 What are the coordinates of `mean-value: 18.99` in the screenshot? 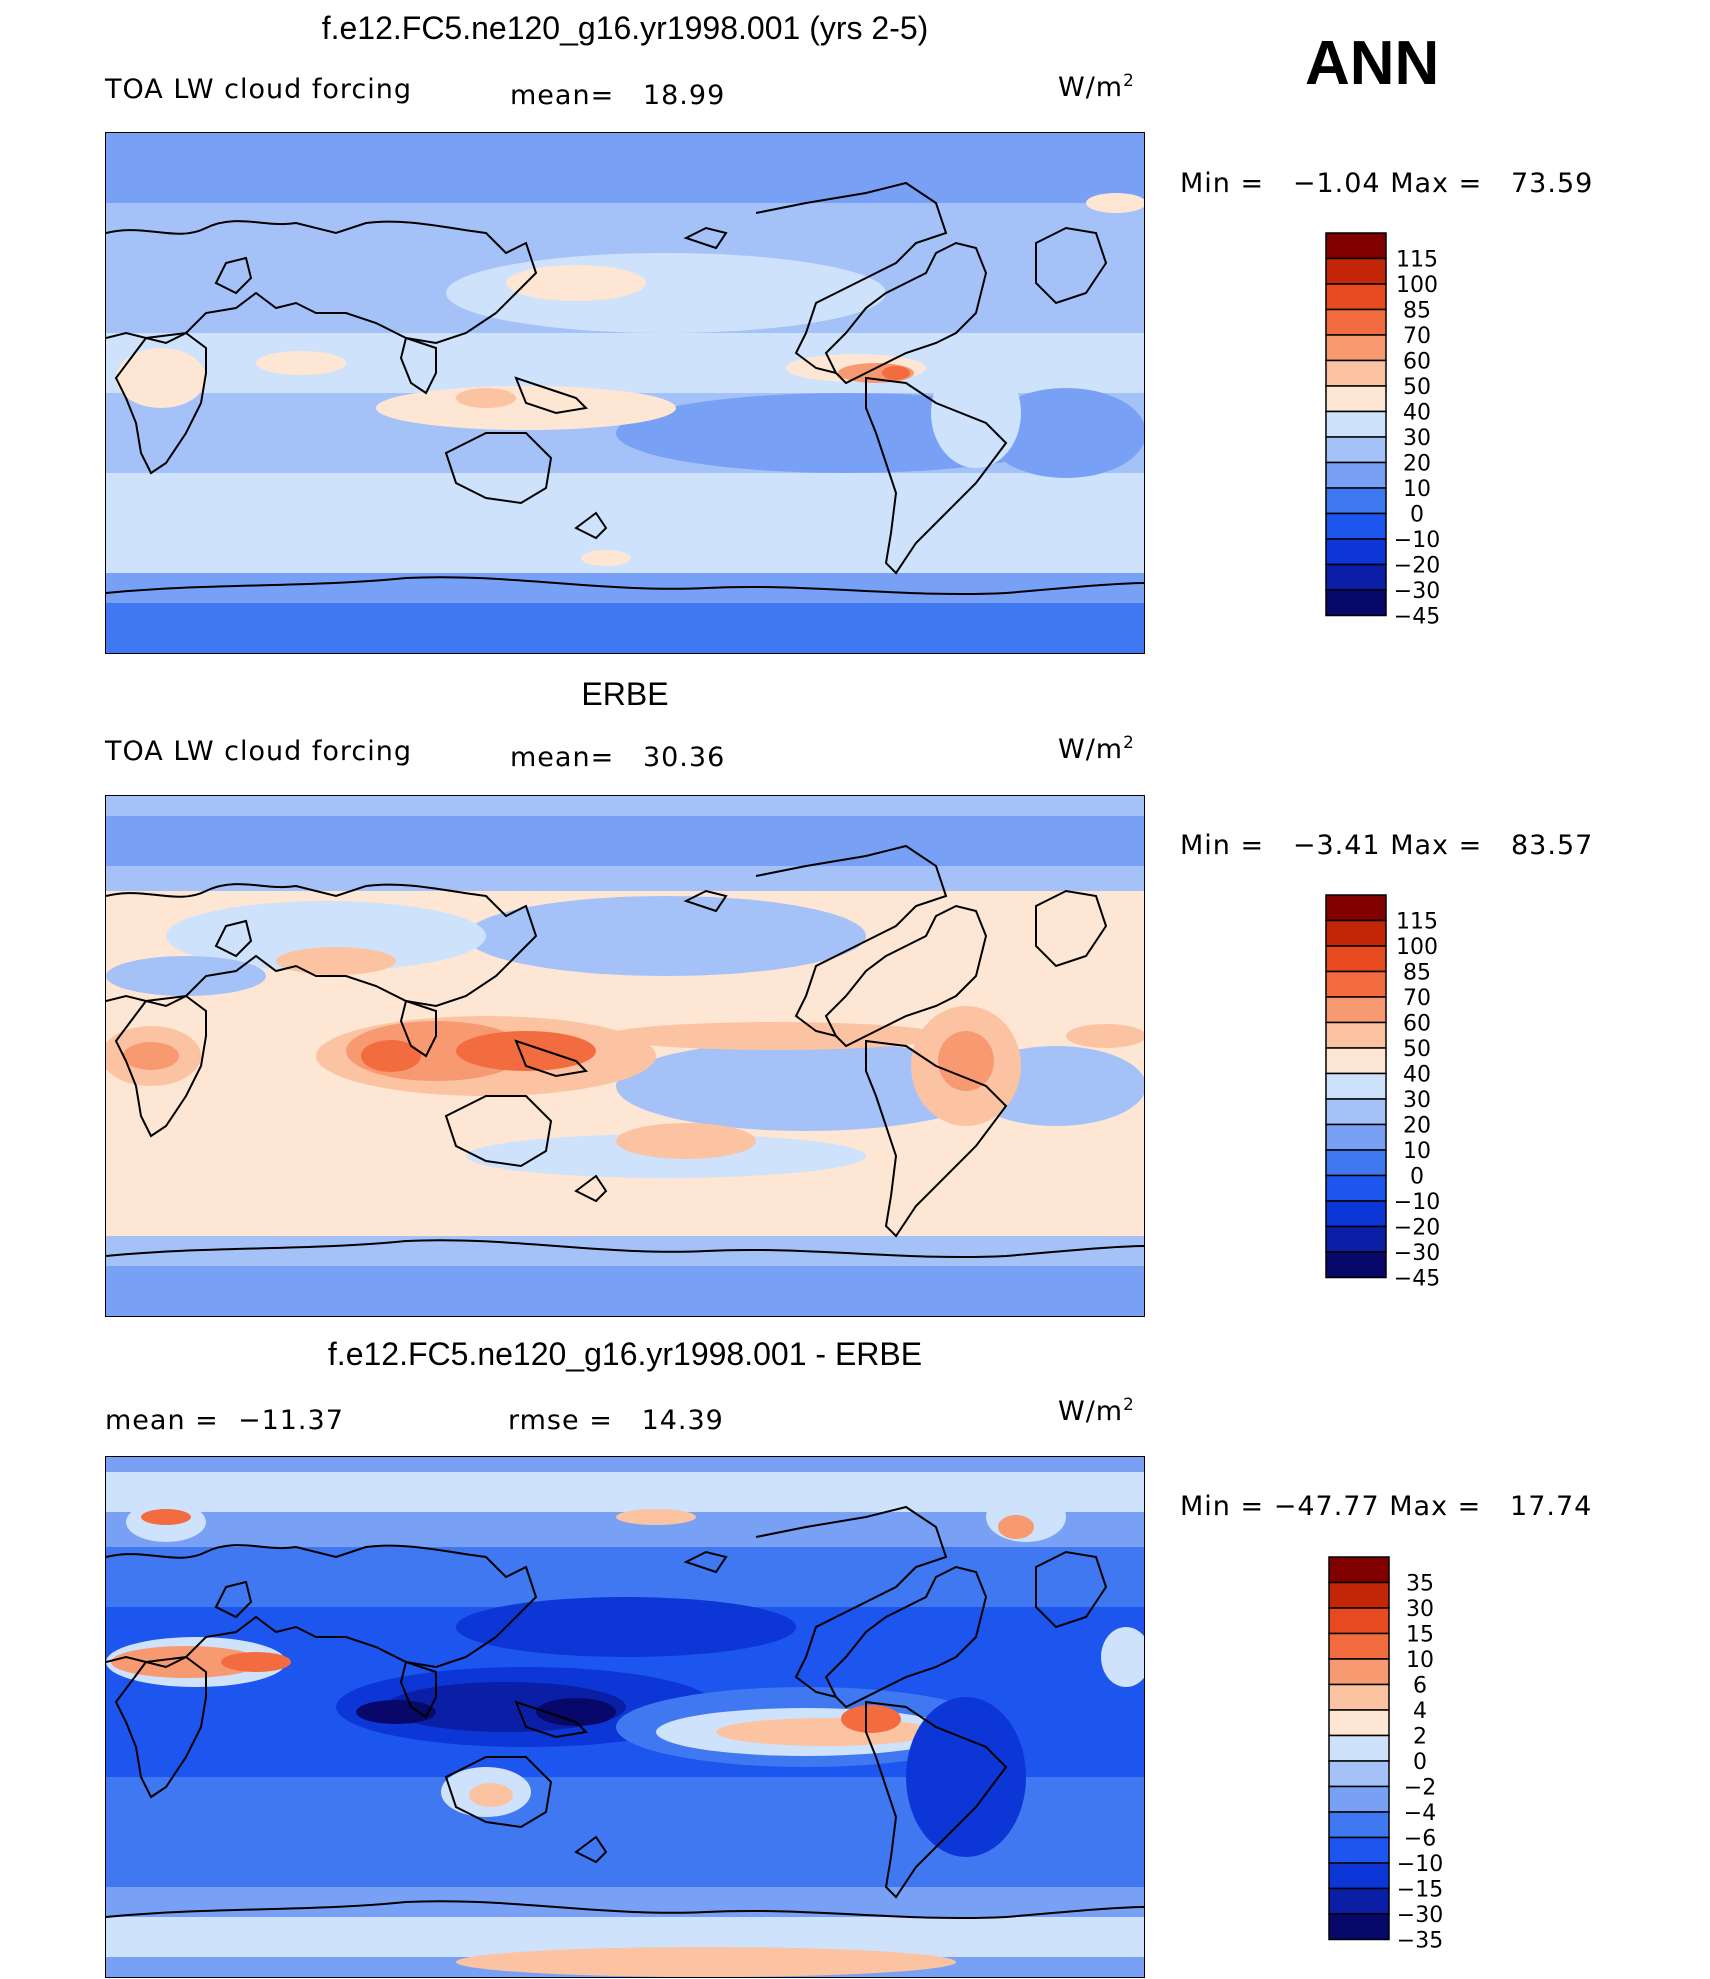 It's located at (684, 95).